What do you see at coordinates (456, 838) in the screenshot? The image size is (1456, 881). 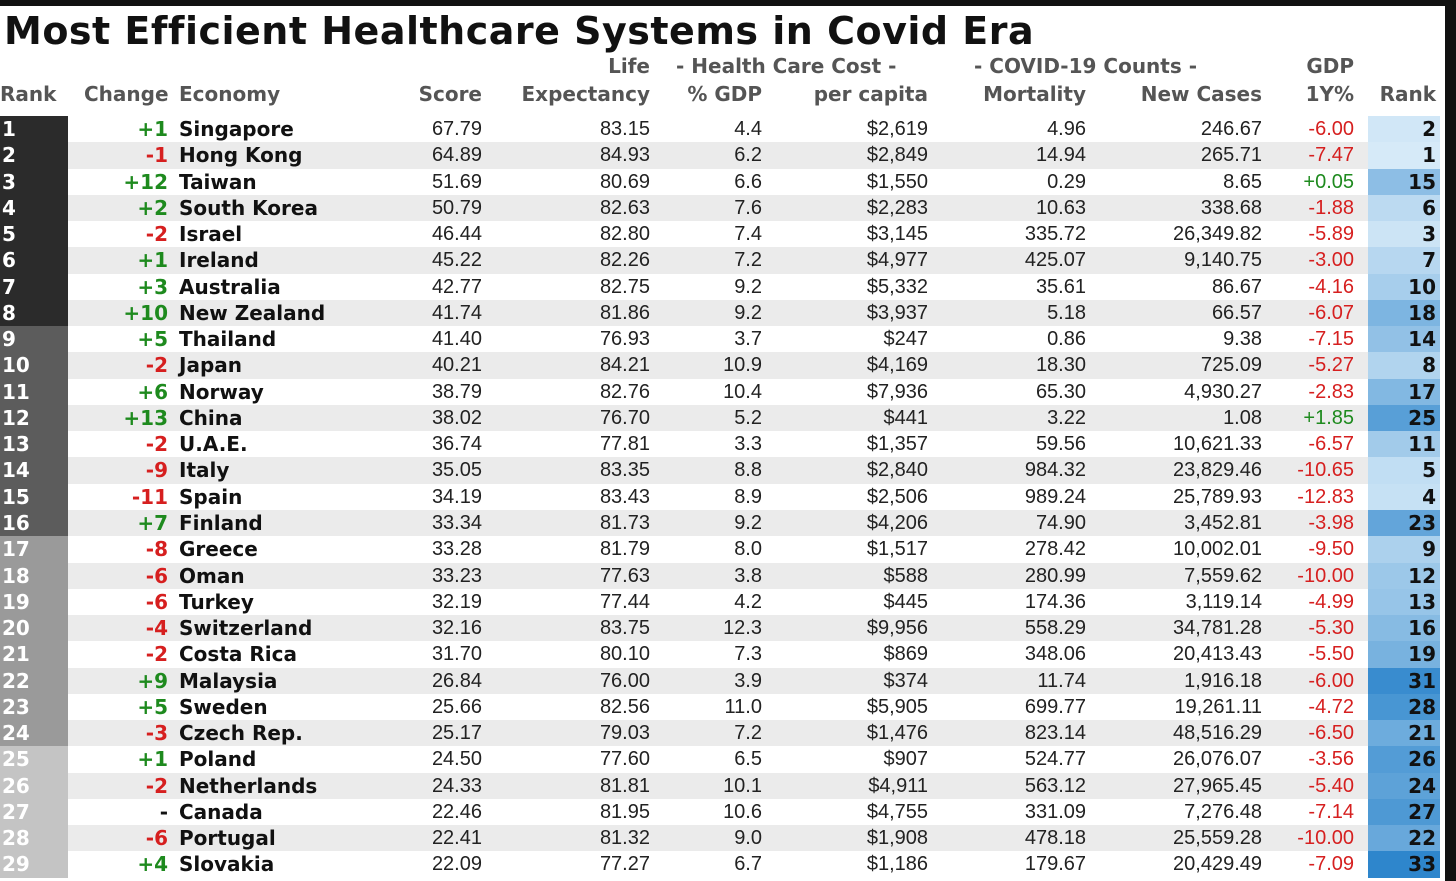 I see `score-cell: 22.41` at bounding box center [456, 838].